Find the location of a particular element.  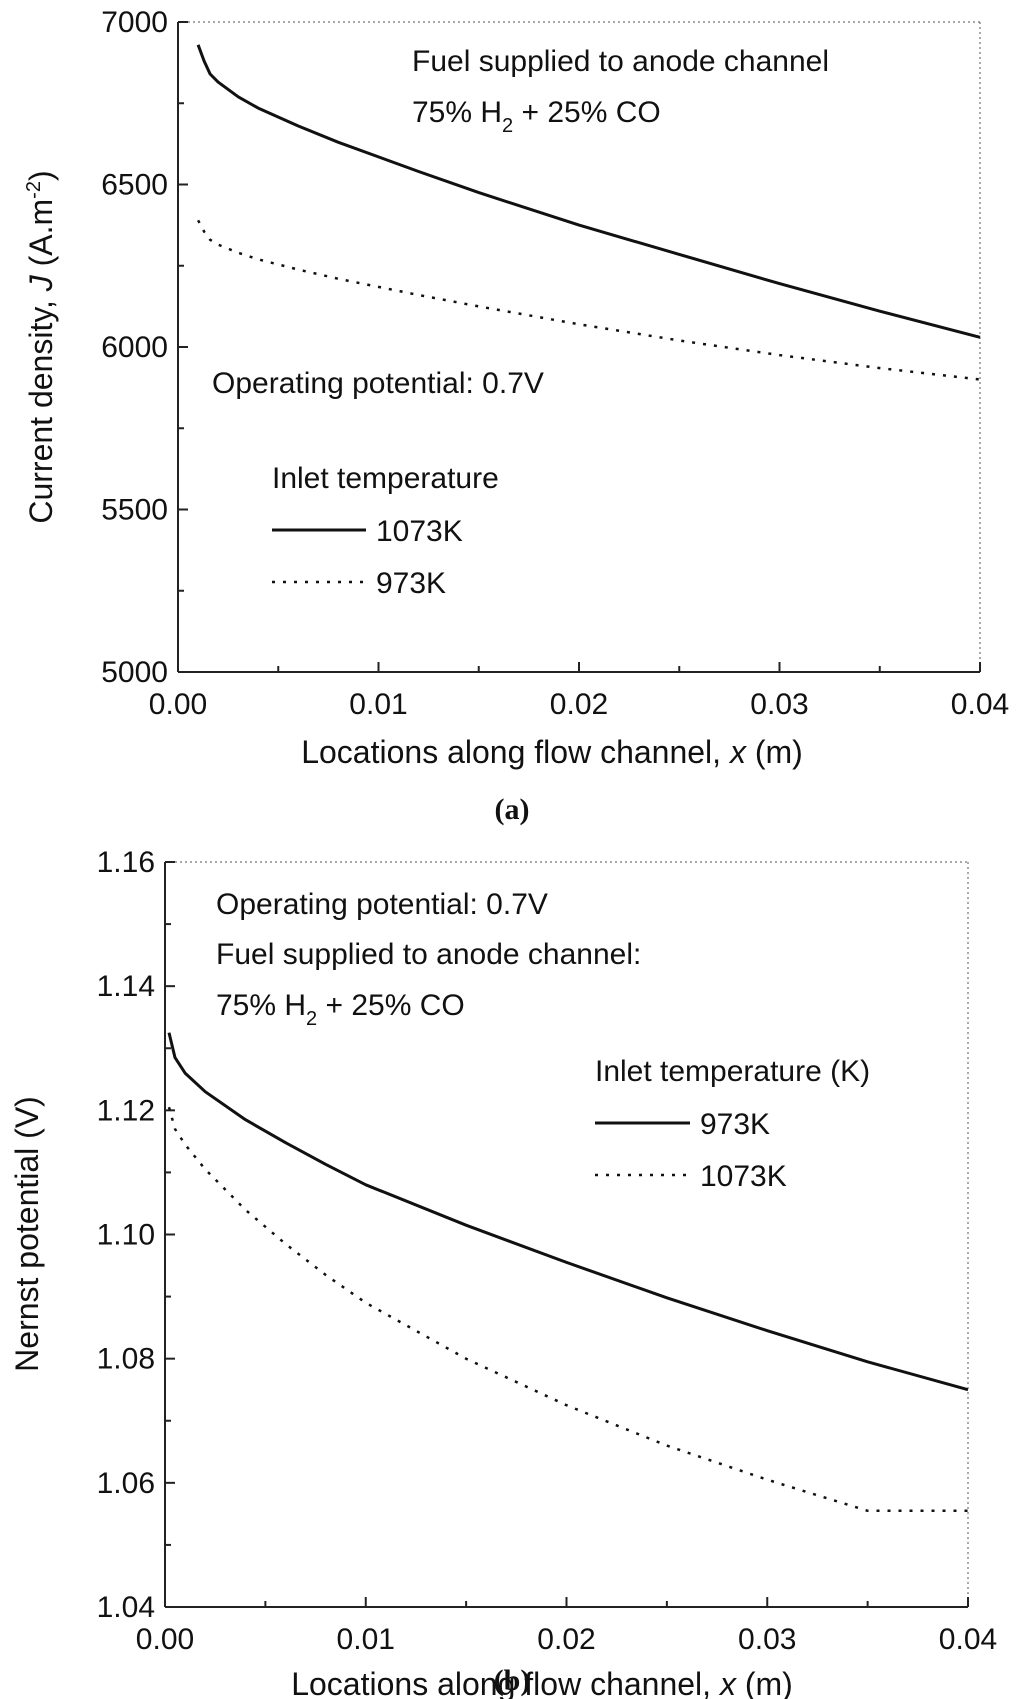

panel-b-x-tick-label: 0.00 is located at coordinates (165, 1639).